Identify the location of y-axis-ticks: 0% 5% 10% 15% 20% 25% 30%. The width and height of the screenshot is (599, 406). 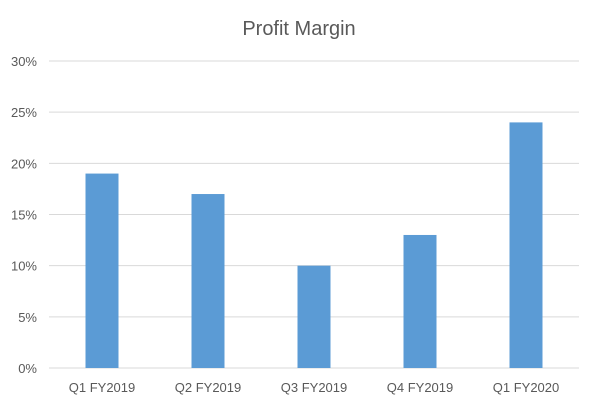
(24, 215).